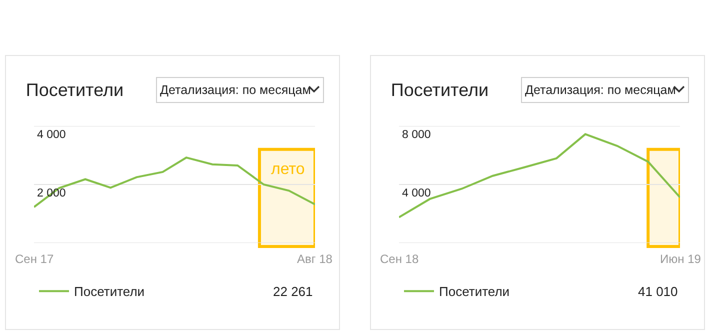 The height and width of the screenshot is (336, 716). I want to click on text: 41 010, so click(658, 291).